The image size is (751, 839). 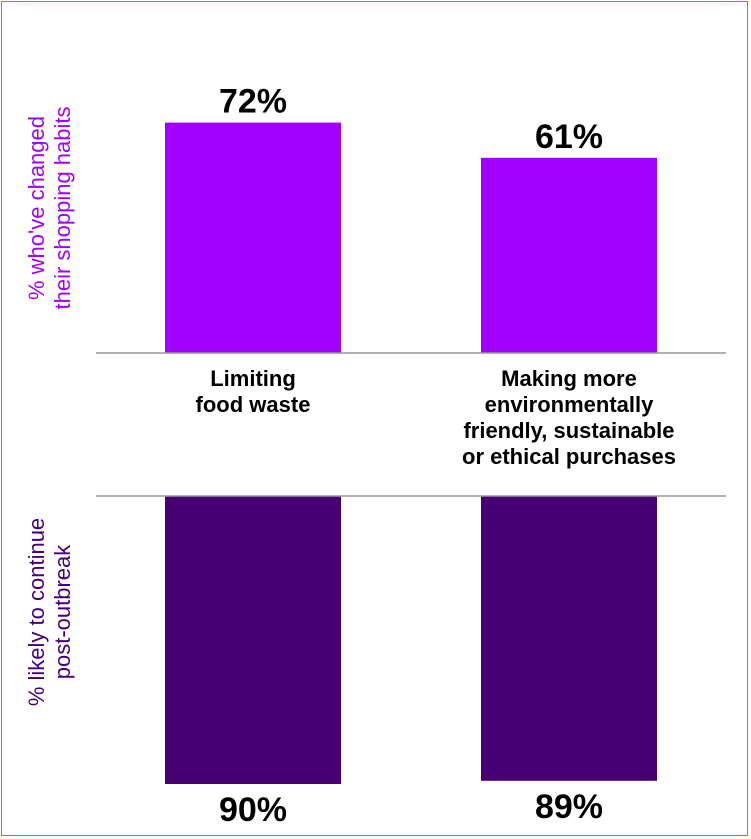 What do you see at coordinates (569, 807) in the screenshot?
I see `likely-continue-value-label-2: 89%` at bounding box center [569, 807].